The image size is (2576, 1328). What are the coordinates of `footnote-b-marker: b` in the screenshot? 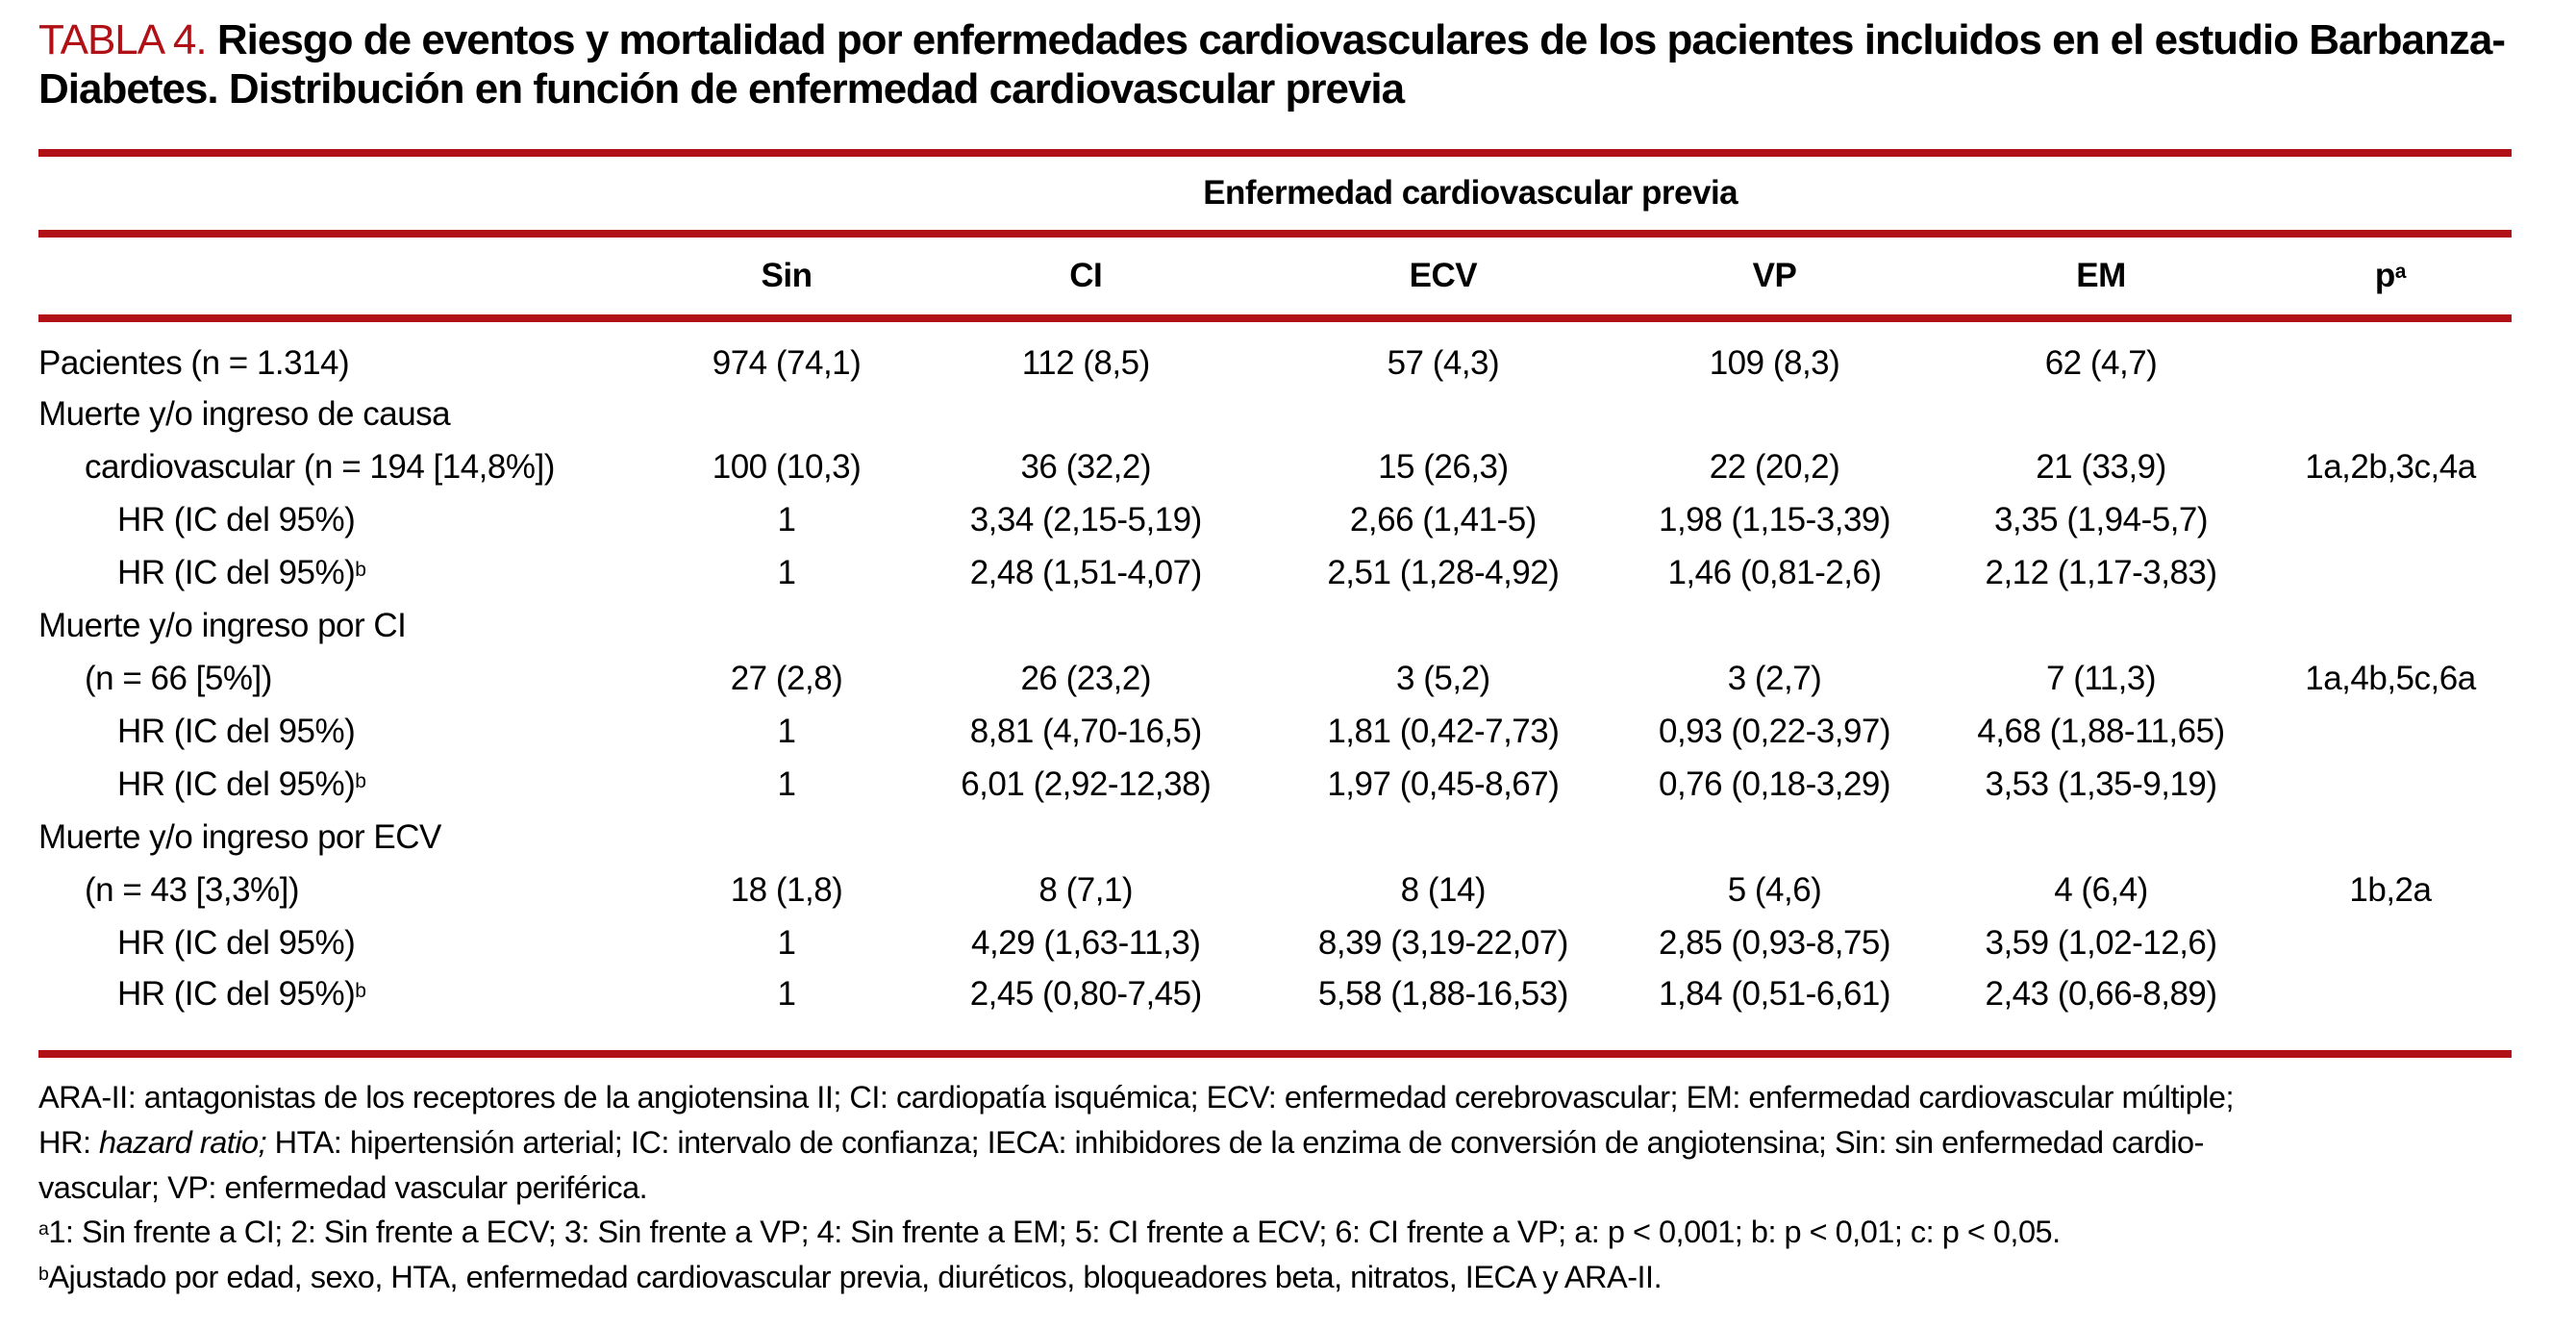 It's located at (43, 1274).